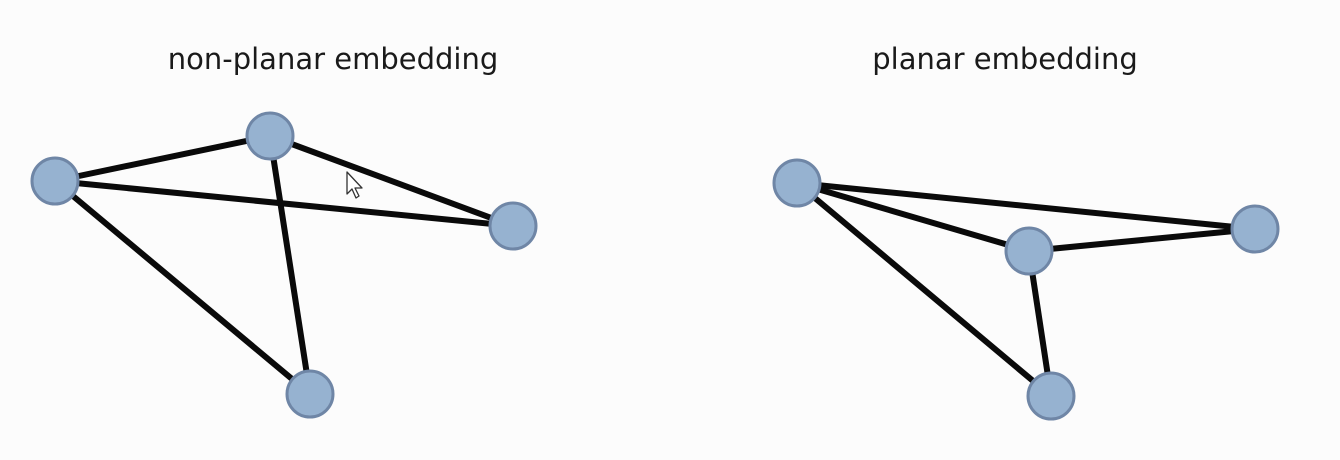 The height and width of the screenshot is (460, 1340). What do you see at coordinates (333, 59) in the screenshot?
I see `non-planar-title: non-planar embedding` at bounding box center [333, 59].